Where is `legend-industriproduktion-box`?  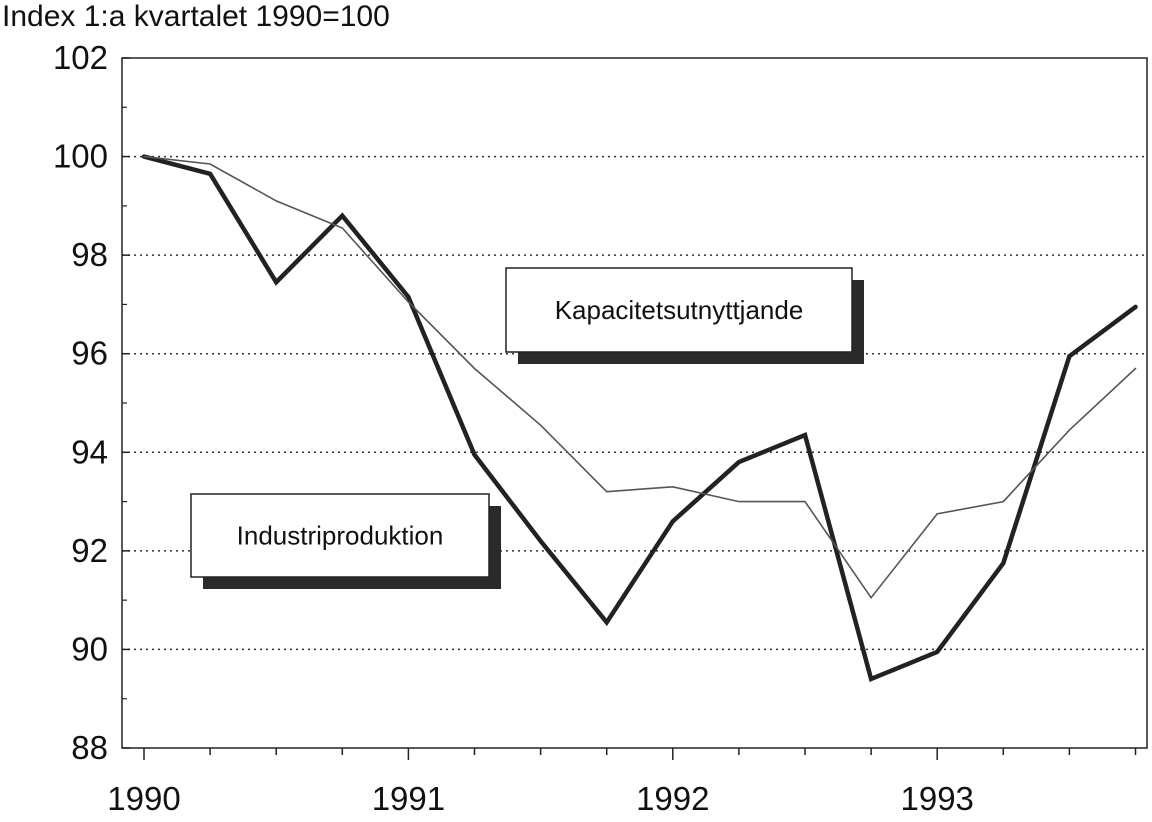
legend-industriproduktion-box is located at coordinates (340, 535).